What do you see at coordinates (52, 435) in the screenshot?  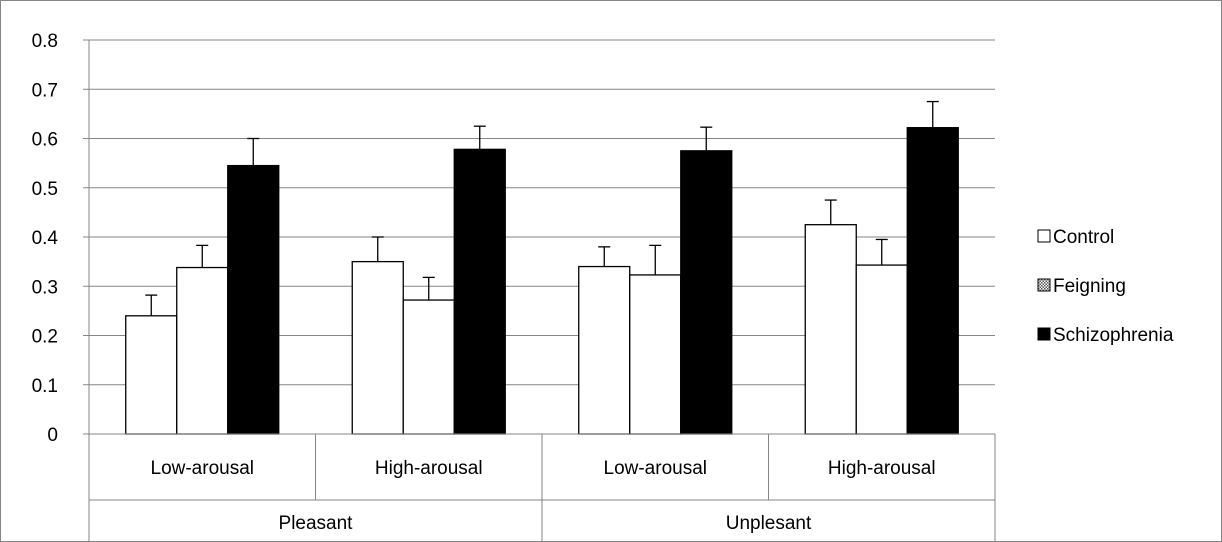 I see `y-tick-label: 0` at bounding box center [52, 435].